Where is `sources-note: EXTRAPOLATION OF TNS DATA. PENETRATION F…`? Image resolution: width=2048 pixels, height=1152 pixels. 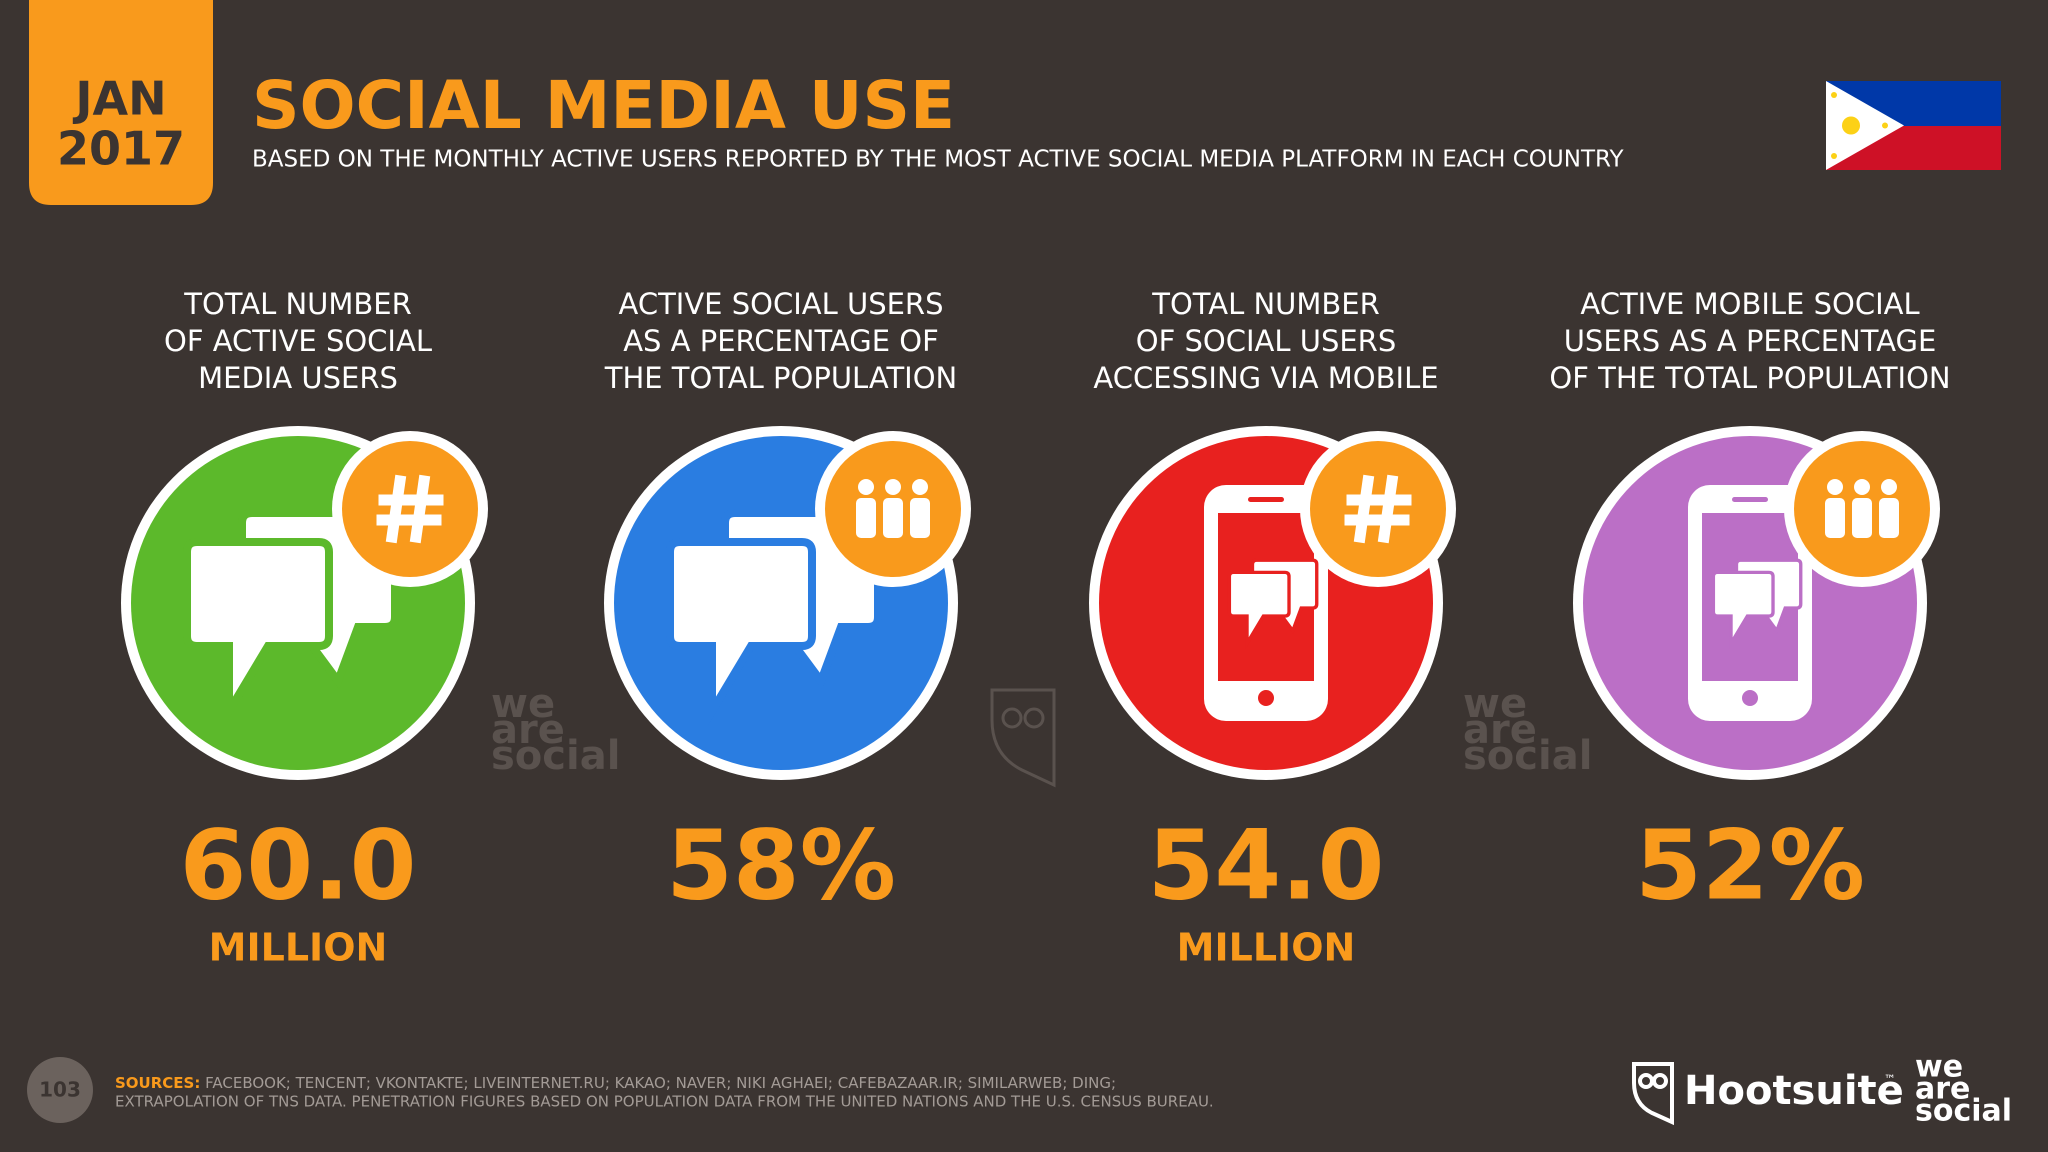
sources-note: EXTRAPOLATION OF TNS DATA. PENETRATION F… is located at coordinates (664, 1102).